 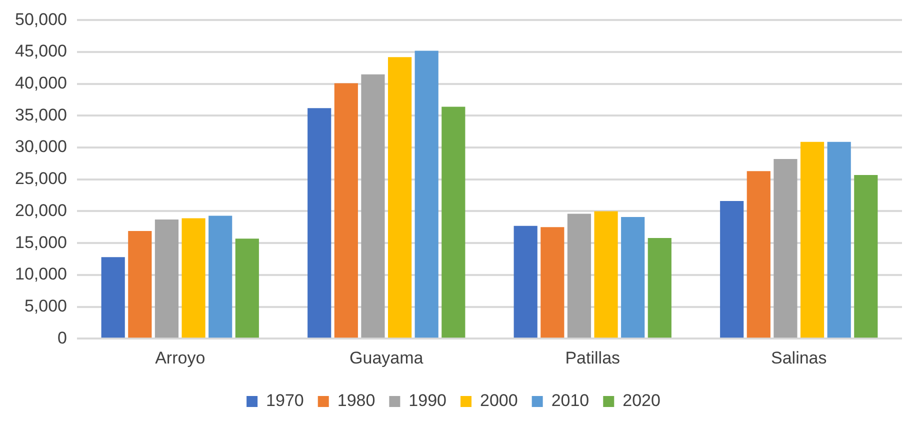 What do you see at coordinates (427, 400) in the screenshot?
I see `legend-label: 1990` at bounding box center [427, 400].